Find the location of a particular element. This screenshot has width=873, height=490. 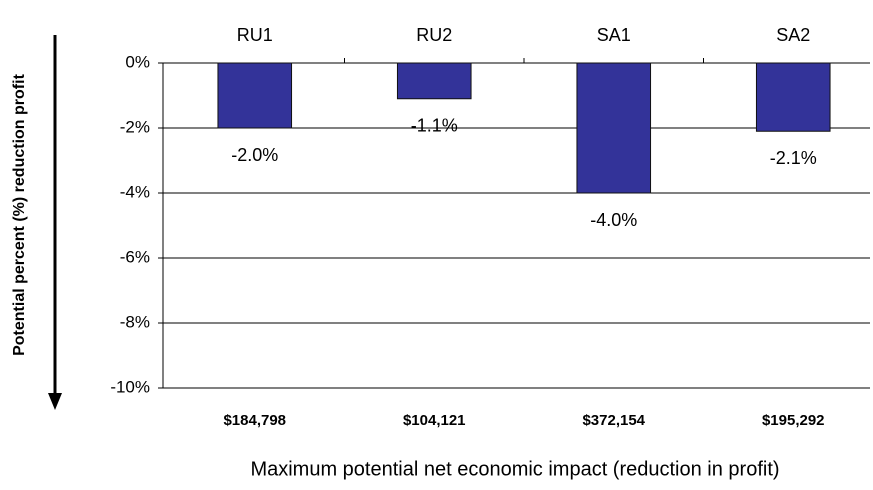

y-tick-label: -6% is located at coordinates (135, 256).